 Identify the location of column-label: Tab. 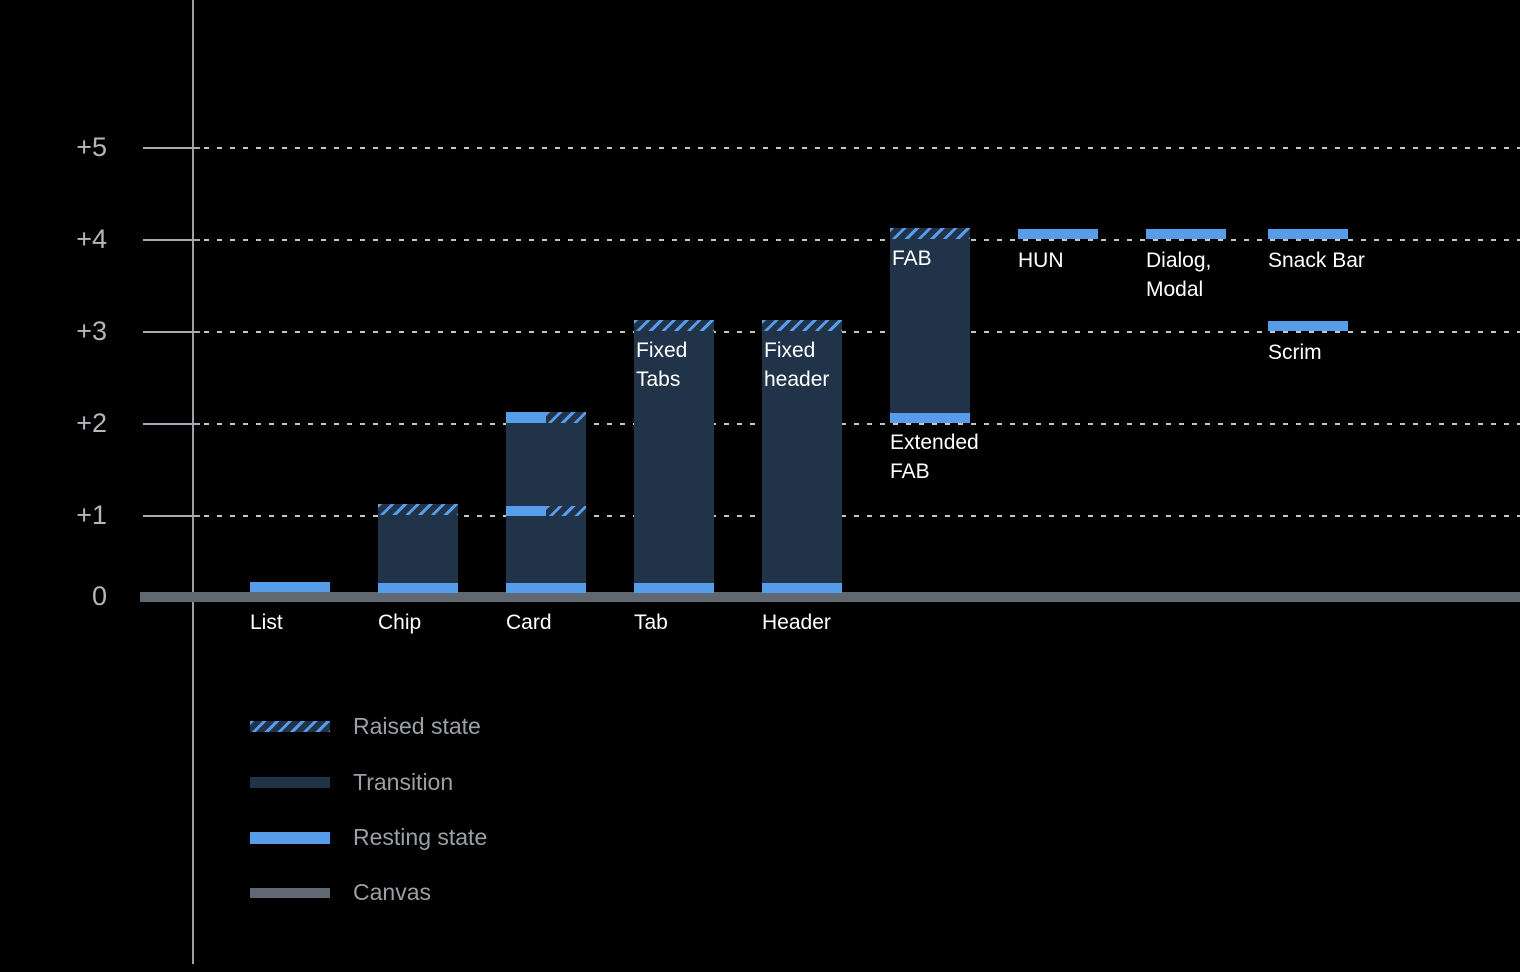
(651, 622).